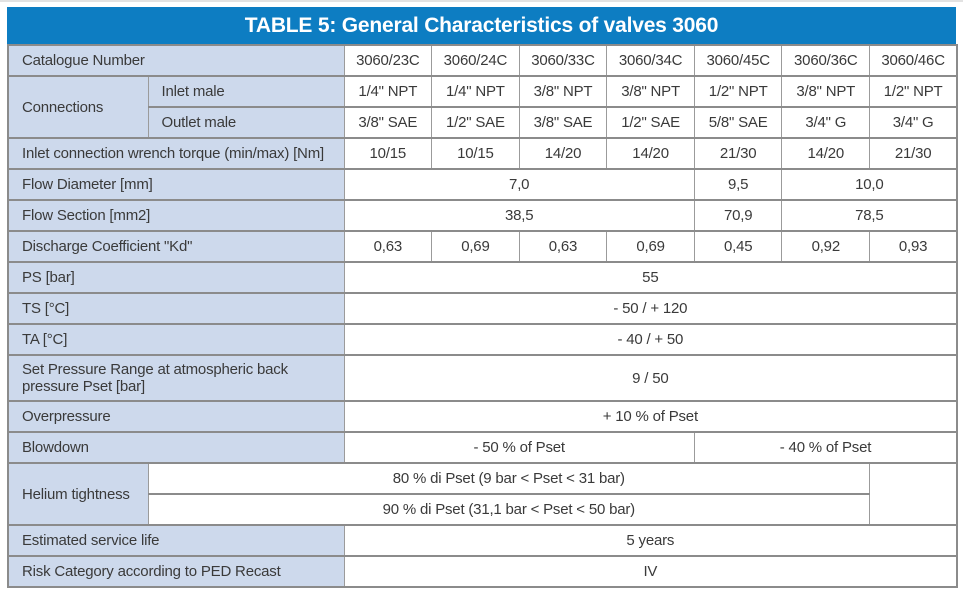 The height and width of the screenshot is (599, 963). What do you see at coordinates (826, 246) in the screenshot?
I see `discharge-cell: 0,92` at bounding box center [826, 246].